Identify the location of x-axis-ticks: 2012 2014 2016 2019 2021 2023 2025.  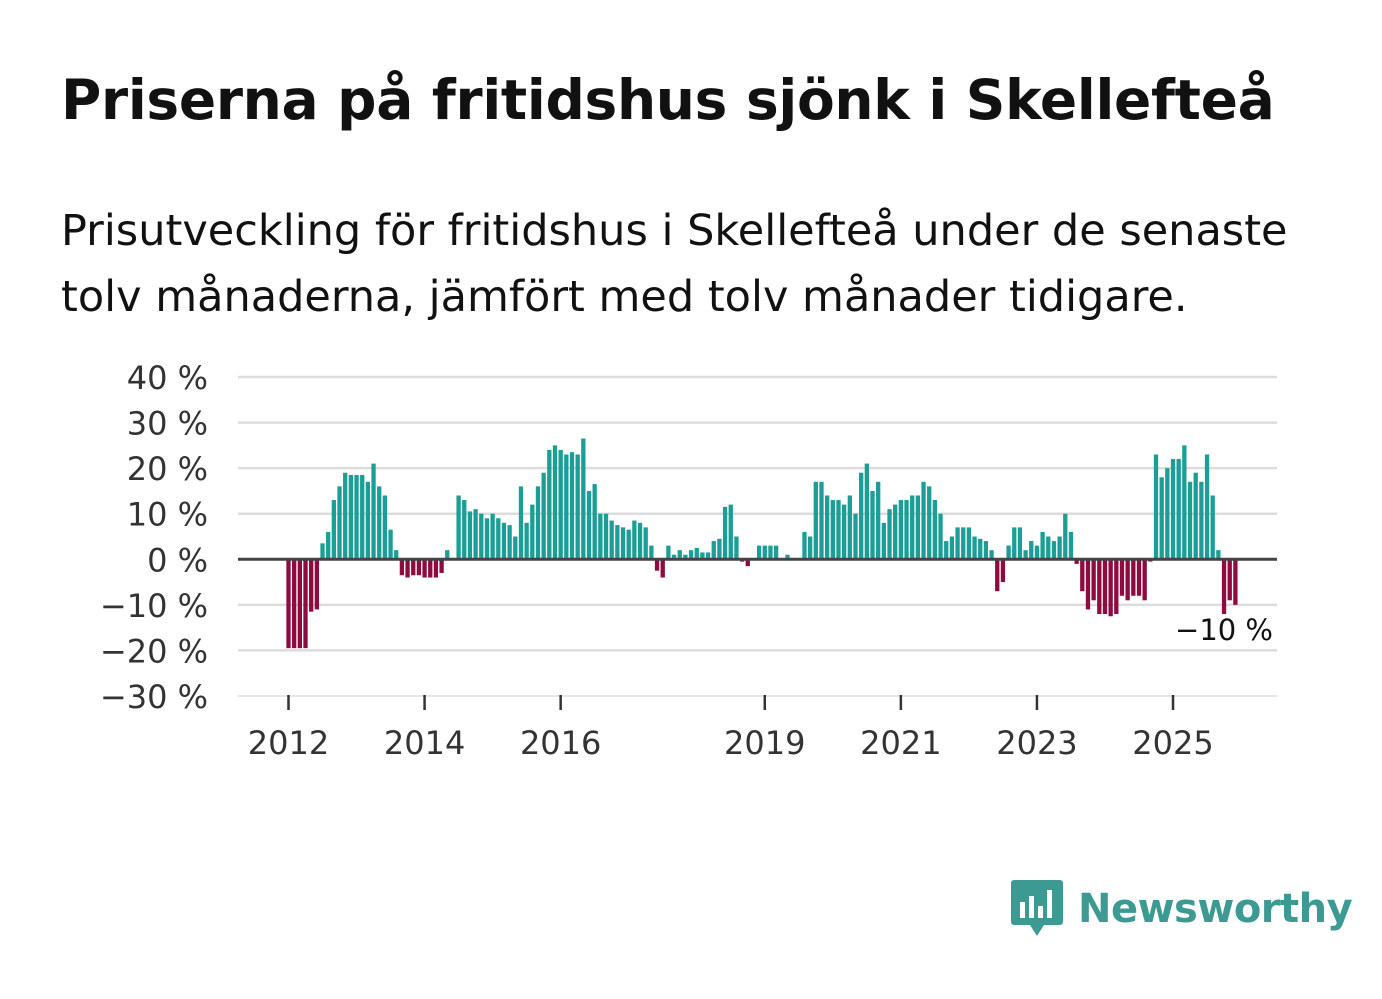
(731, 728).